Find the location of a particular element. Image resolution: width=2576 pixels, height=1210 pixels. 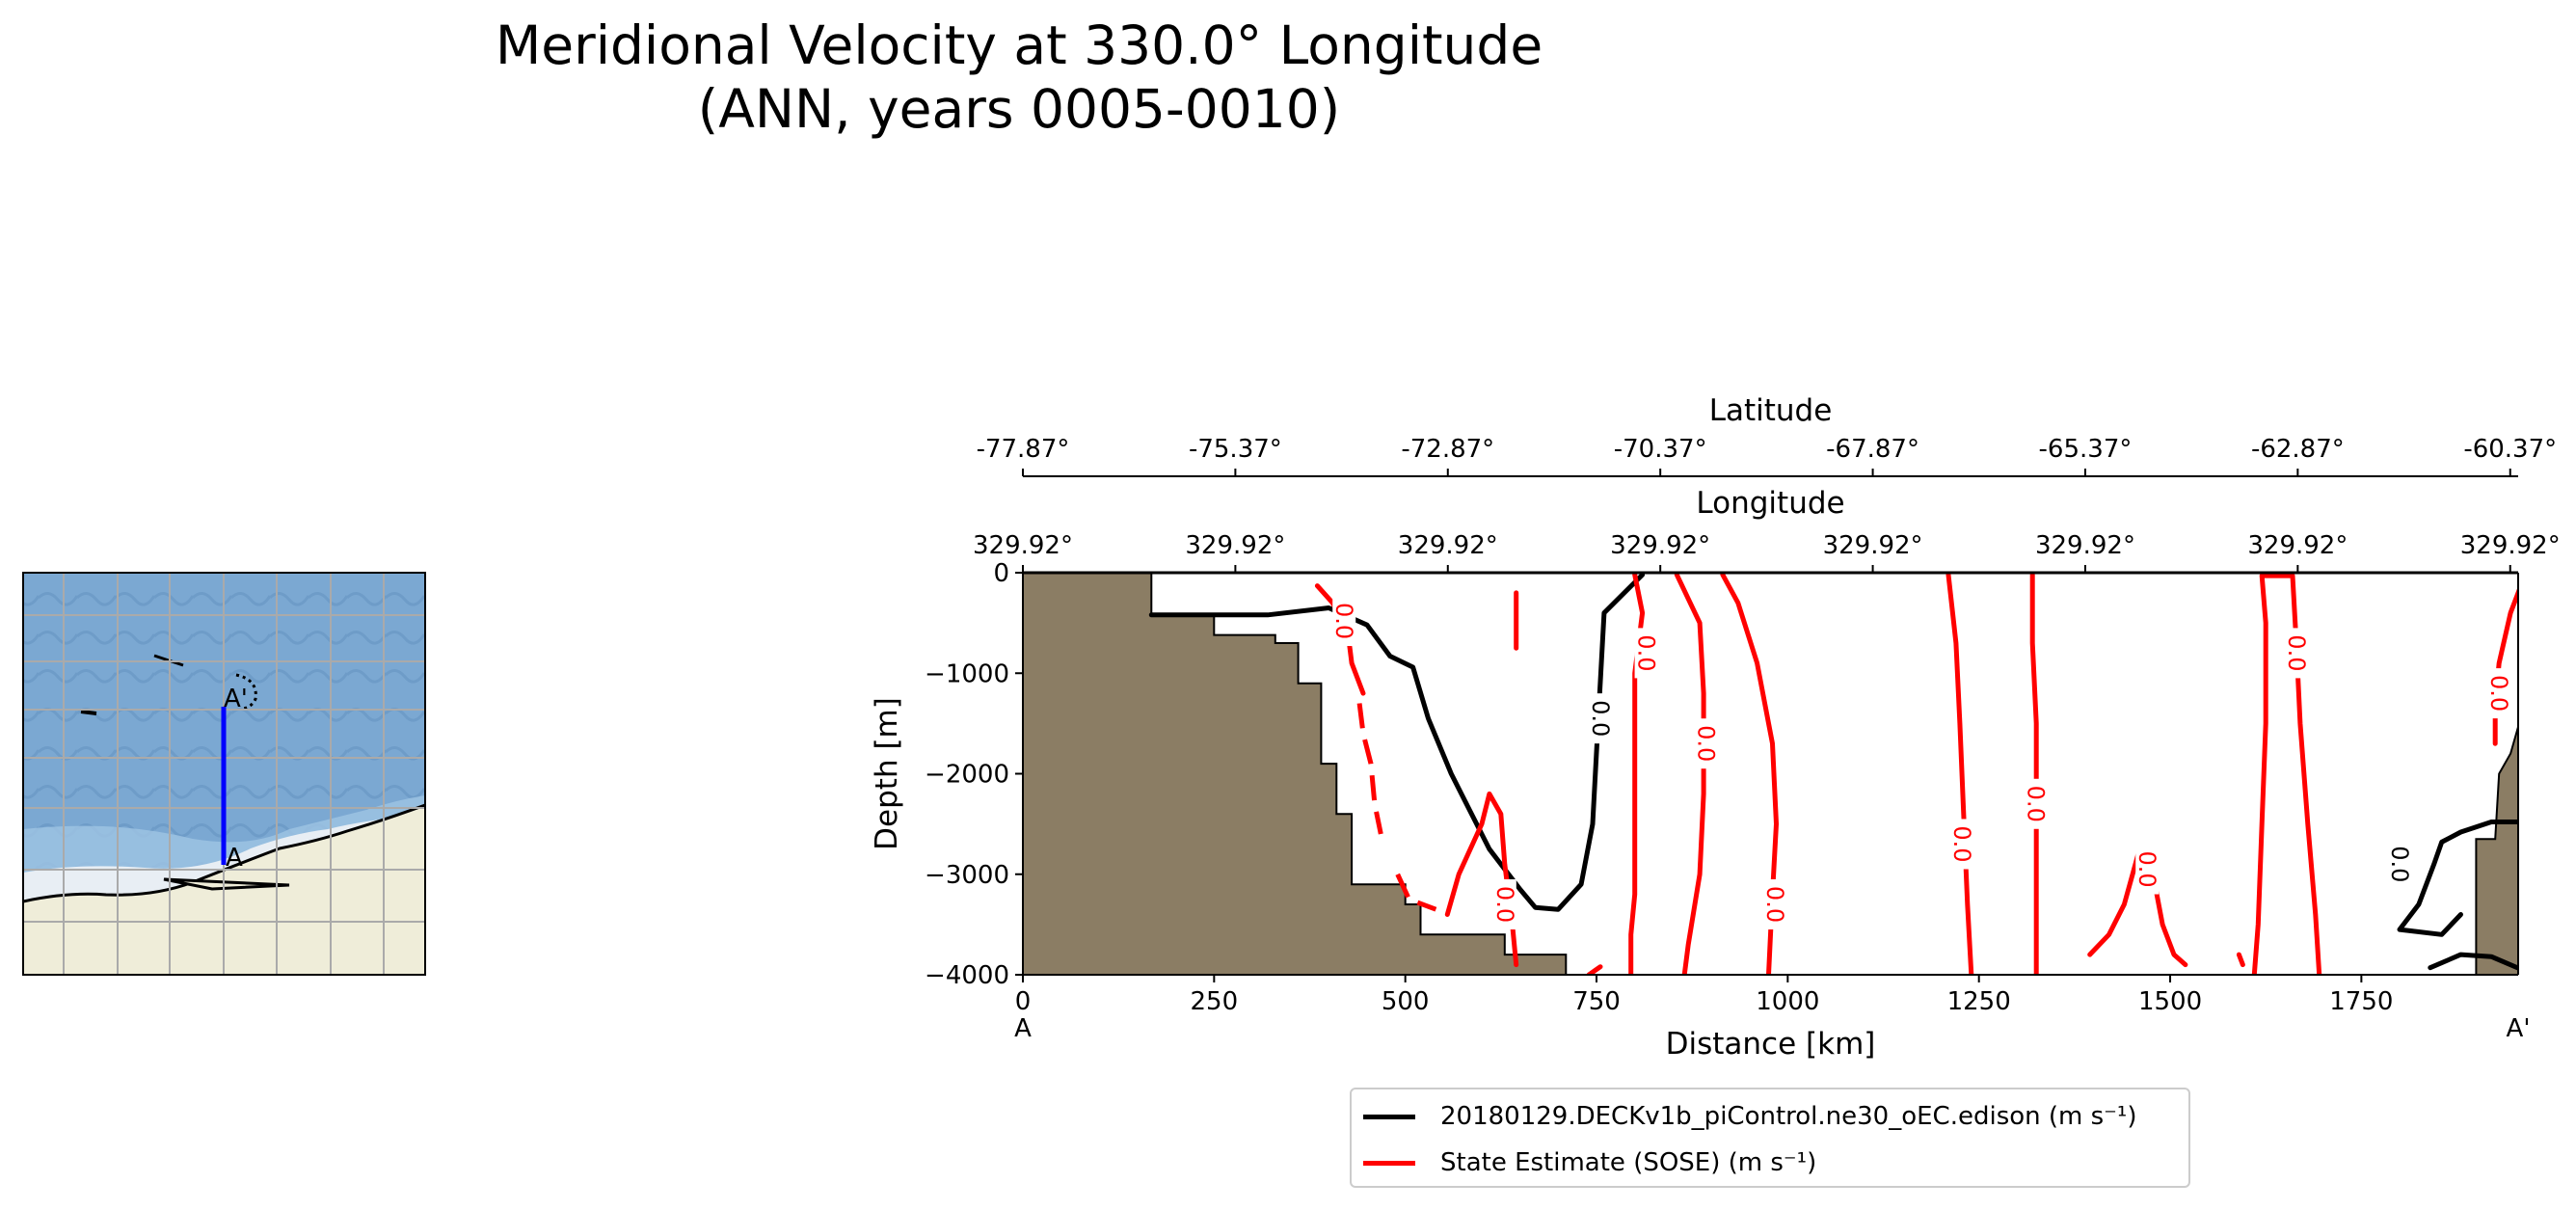

lon-tick-label-4: 329.92° is located at coordinates (1873, 545).